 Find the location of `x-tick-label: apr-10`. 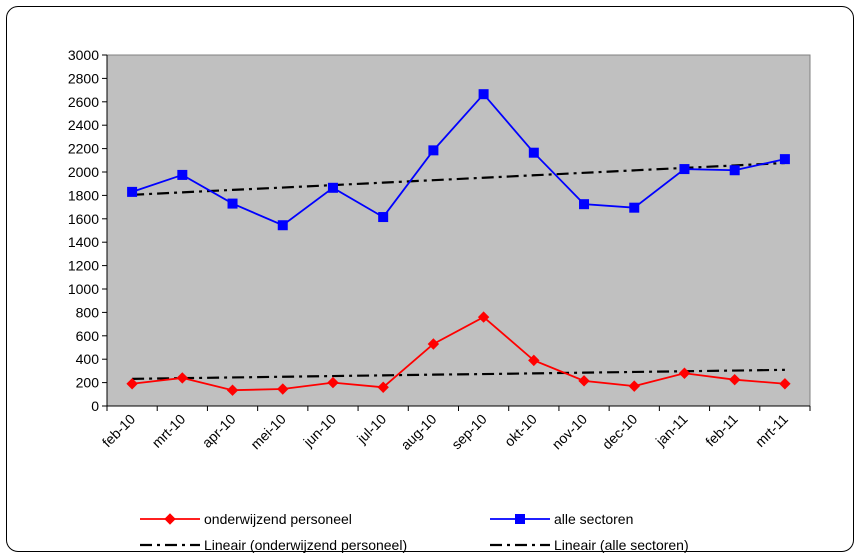

x-tick-label: apr-10 is located at coordinates (219, 431).